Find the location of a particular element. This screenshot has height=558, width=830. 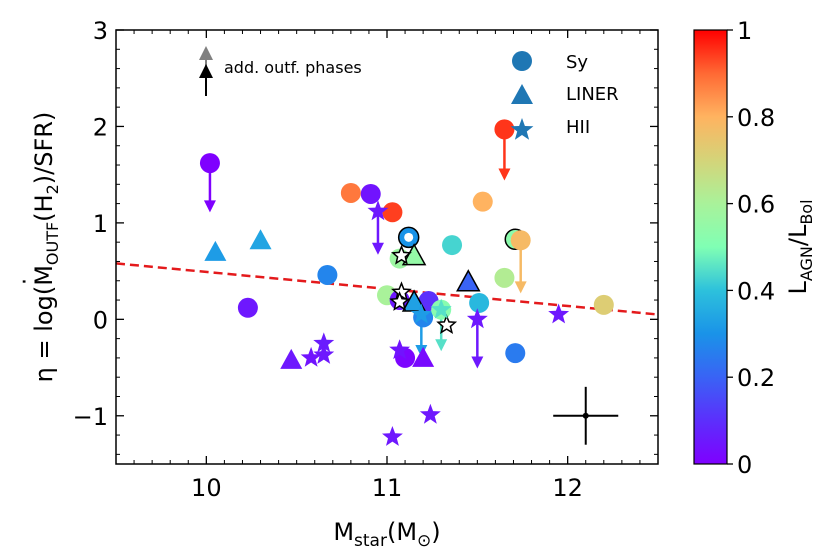

colorbar-label-main: L is located at coordinates (798, 288).